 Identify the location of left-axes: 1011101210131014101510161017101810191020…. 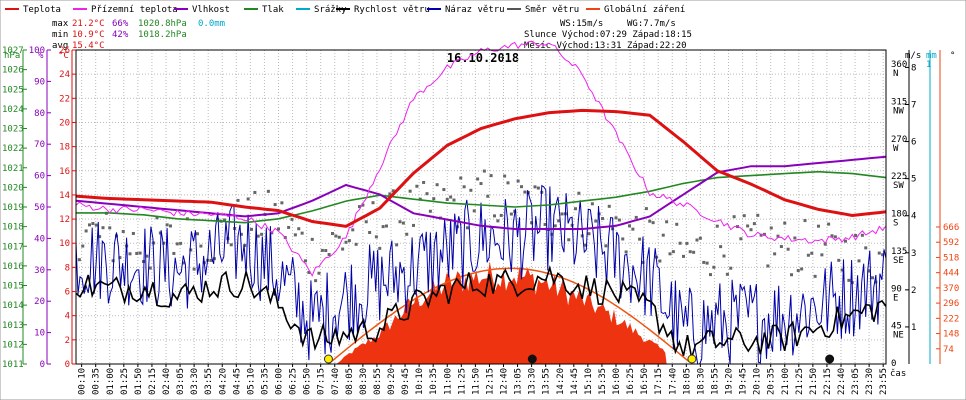
(39, 208).